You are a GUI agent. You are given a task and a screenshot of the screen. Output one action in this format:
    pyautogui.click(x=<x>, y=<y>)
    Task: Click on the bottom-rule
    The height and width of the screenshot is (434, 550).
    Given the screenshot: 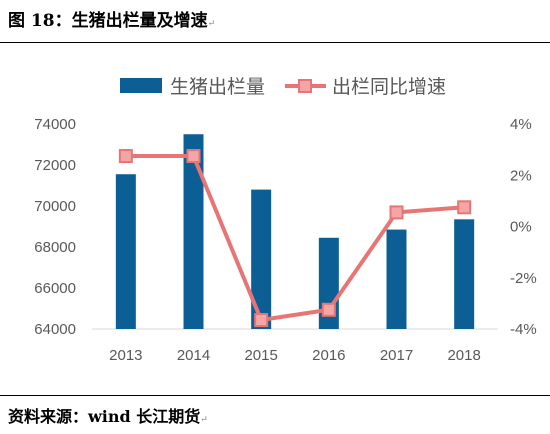 What is the action you would take?
    pyautogui.click(x=275, y=395)
    